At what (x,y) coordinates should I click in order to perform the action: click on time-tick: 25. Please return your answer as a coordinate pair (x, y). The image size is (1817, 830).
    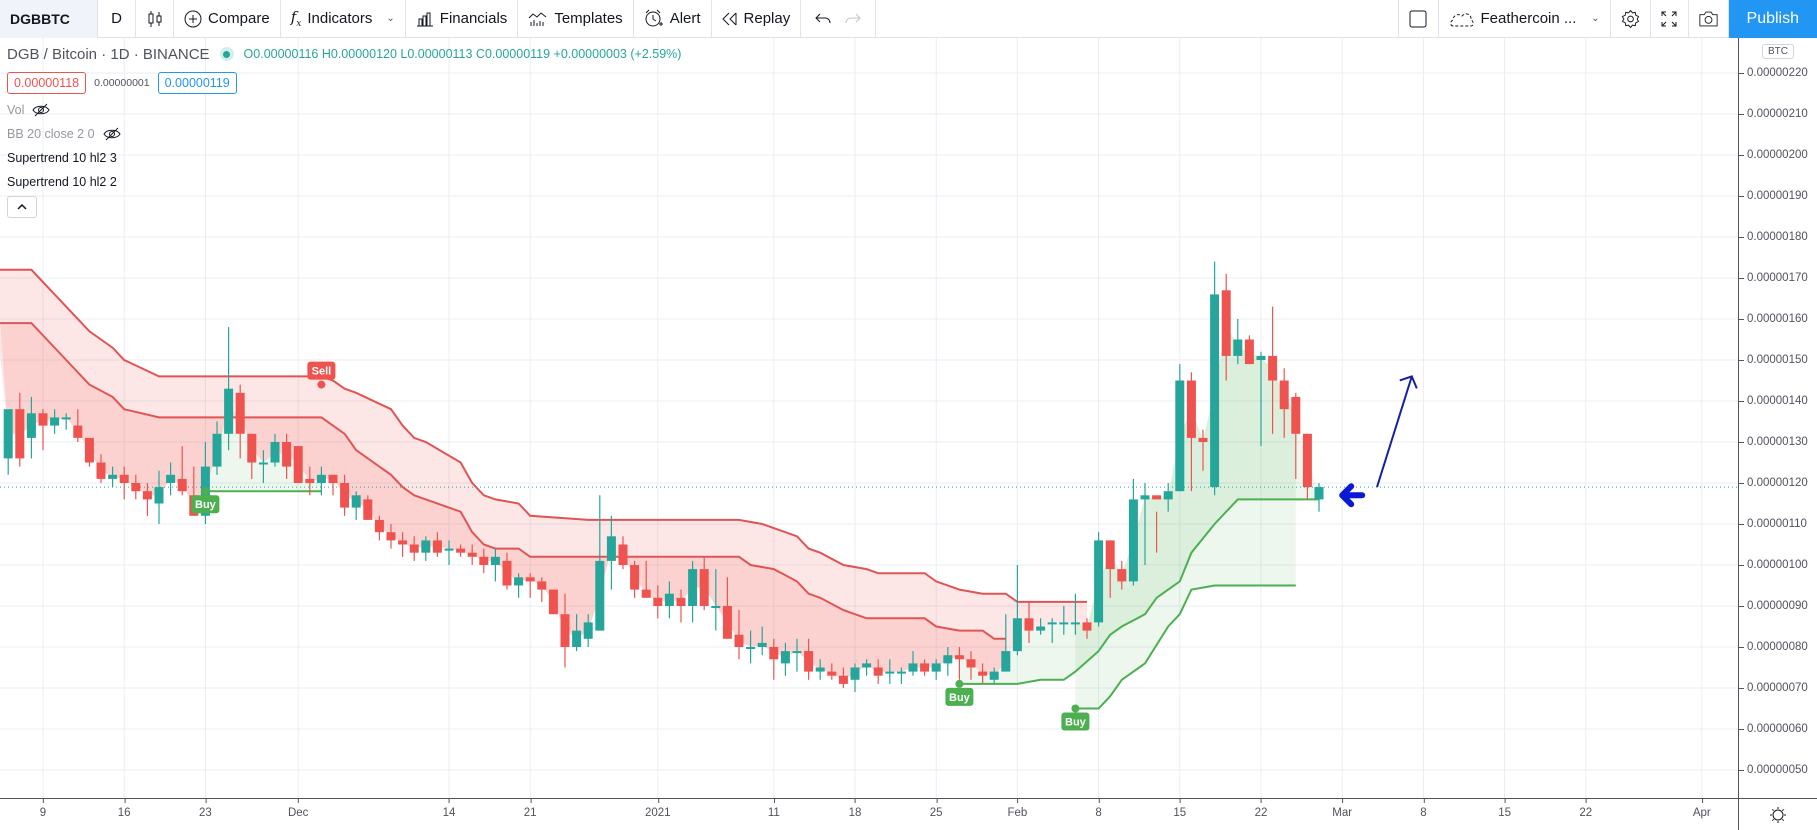
    Looking at the image, I should click on (936, 809).